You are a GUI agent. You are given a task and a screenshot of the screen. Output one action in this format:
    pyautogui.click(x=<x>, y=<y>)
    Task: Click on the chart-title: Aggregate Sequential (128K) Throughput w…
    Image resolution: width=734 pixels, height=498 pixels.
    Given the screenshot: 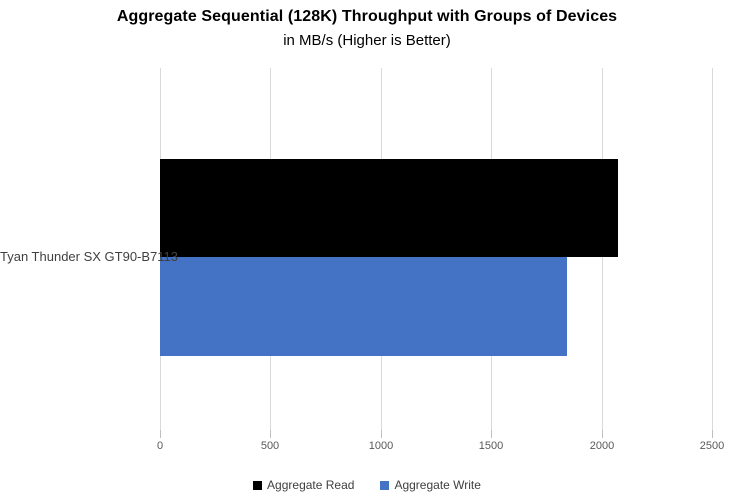 What is the action you would take?
    pyautogui.click(x=367, y=16)
    